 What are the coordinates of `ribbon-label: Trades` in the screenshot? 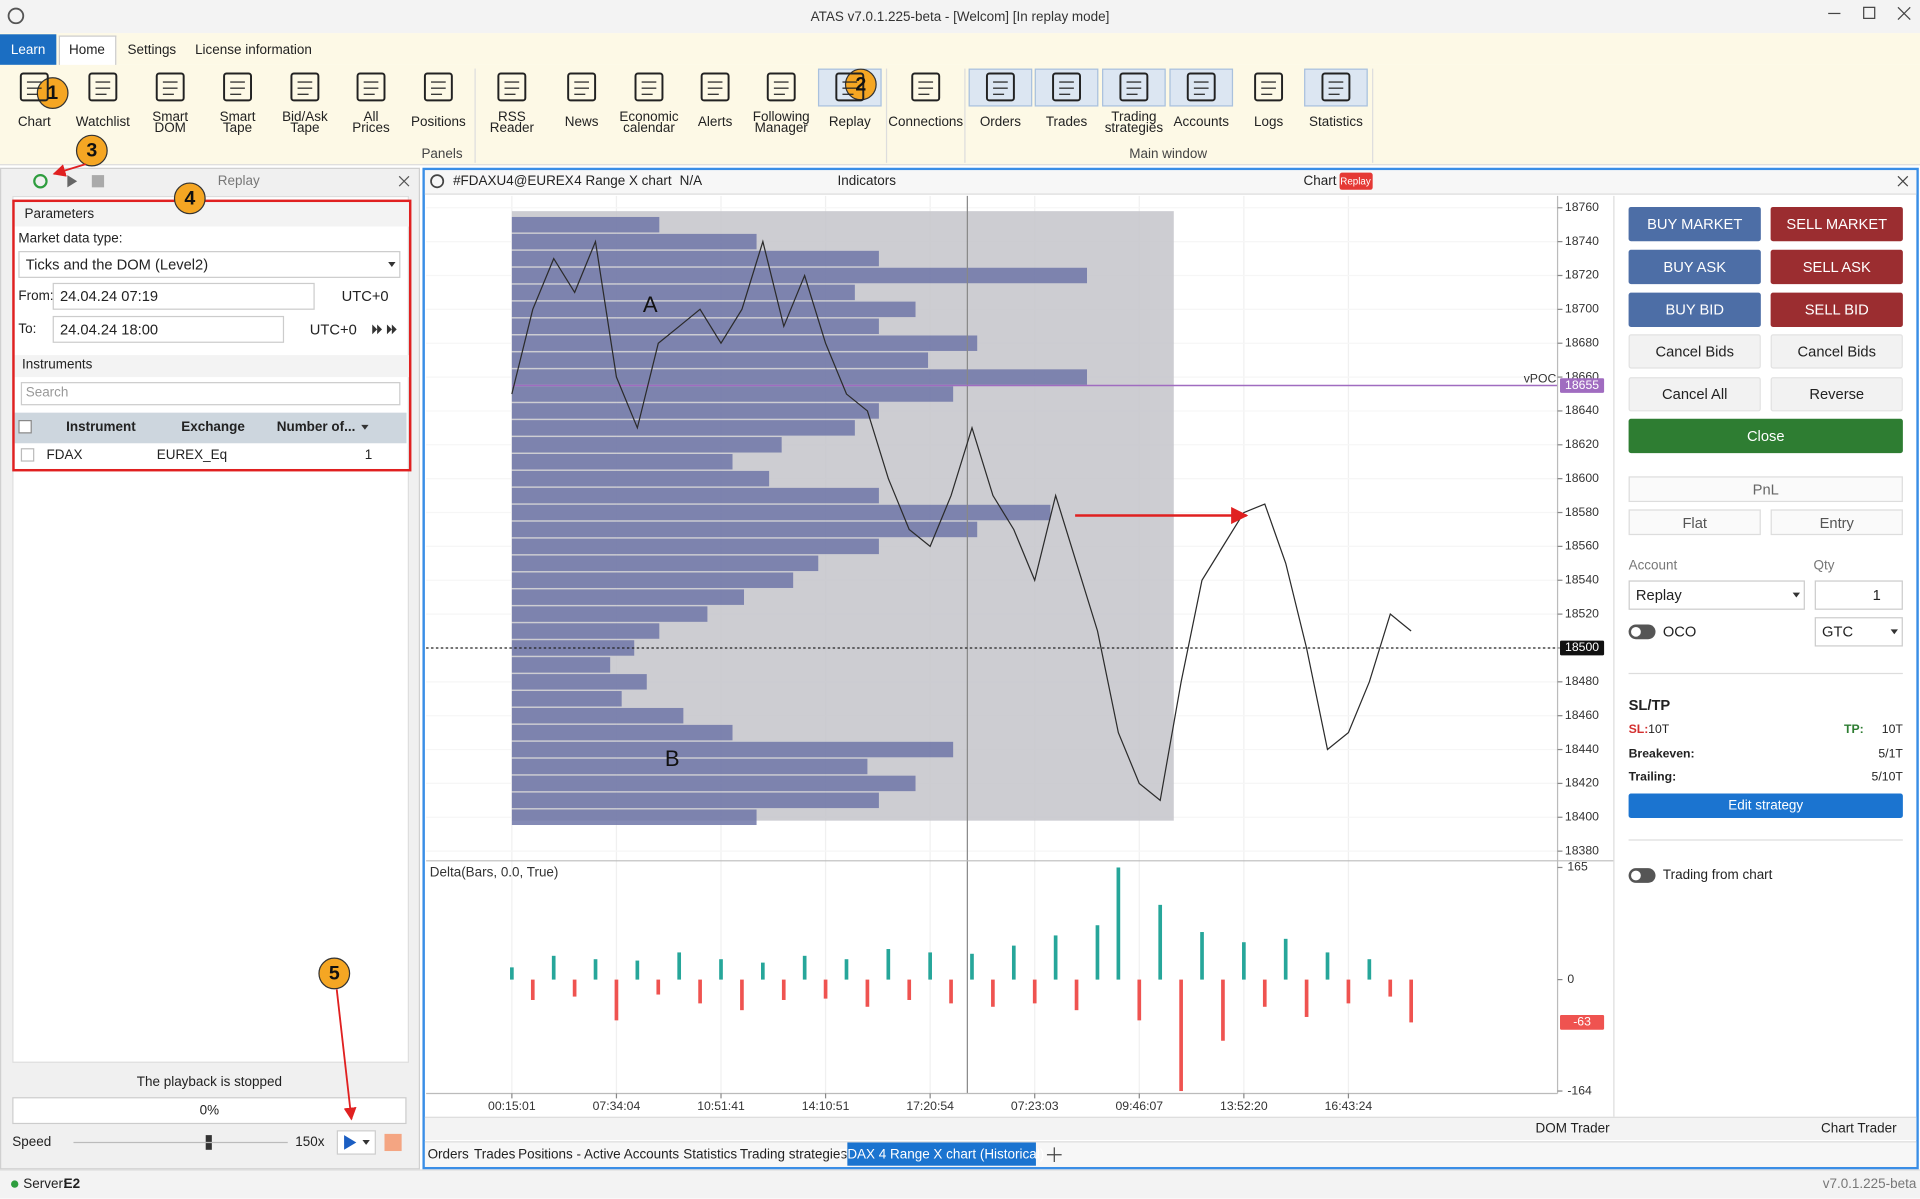 It's located at (1066, 124).